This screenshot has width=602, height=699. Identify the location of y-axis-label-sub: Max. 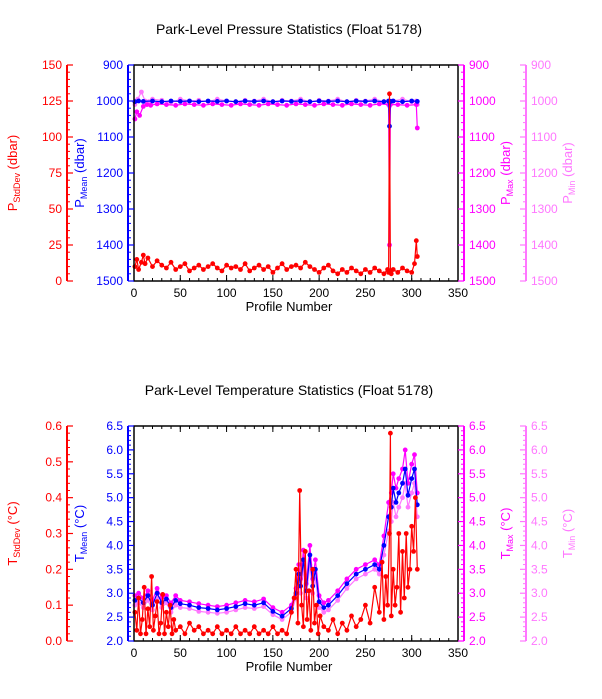
(510, 543).